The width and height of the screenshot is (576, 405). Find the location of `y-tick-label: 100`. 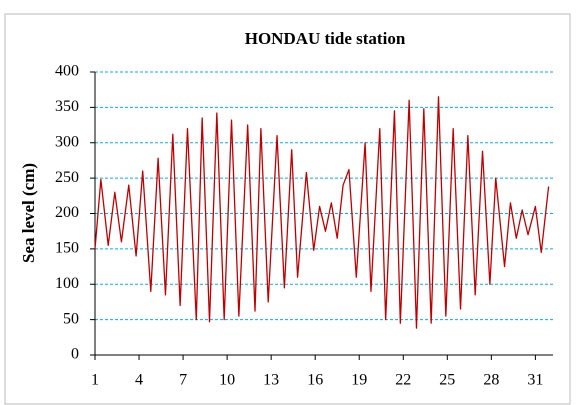

y-tick-label: 100 is located at coordinates (67, 283).